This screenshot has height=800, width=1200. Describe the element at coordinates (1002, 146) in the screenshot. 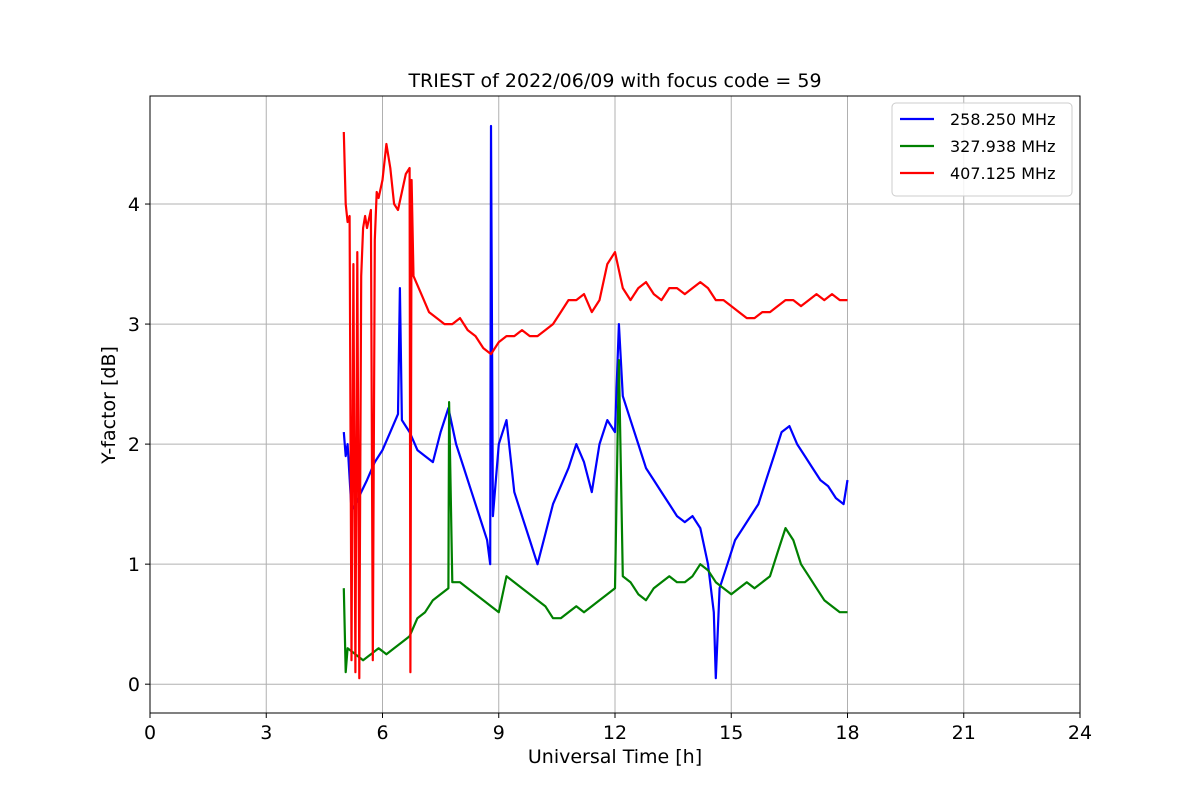

I see `legend-label: 327.938 MHz` at that location.